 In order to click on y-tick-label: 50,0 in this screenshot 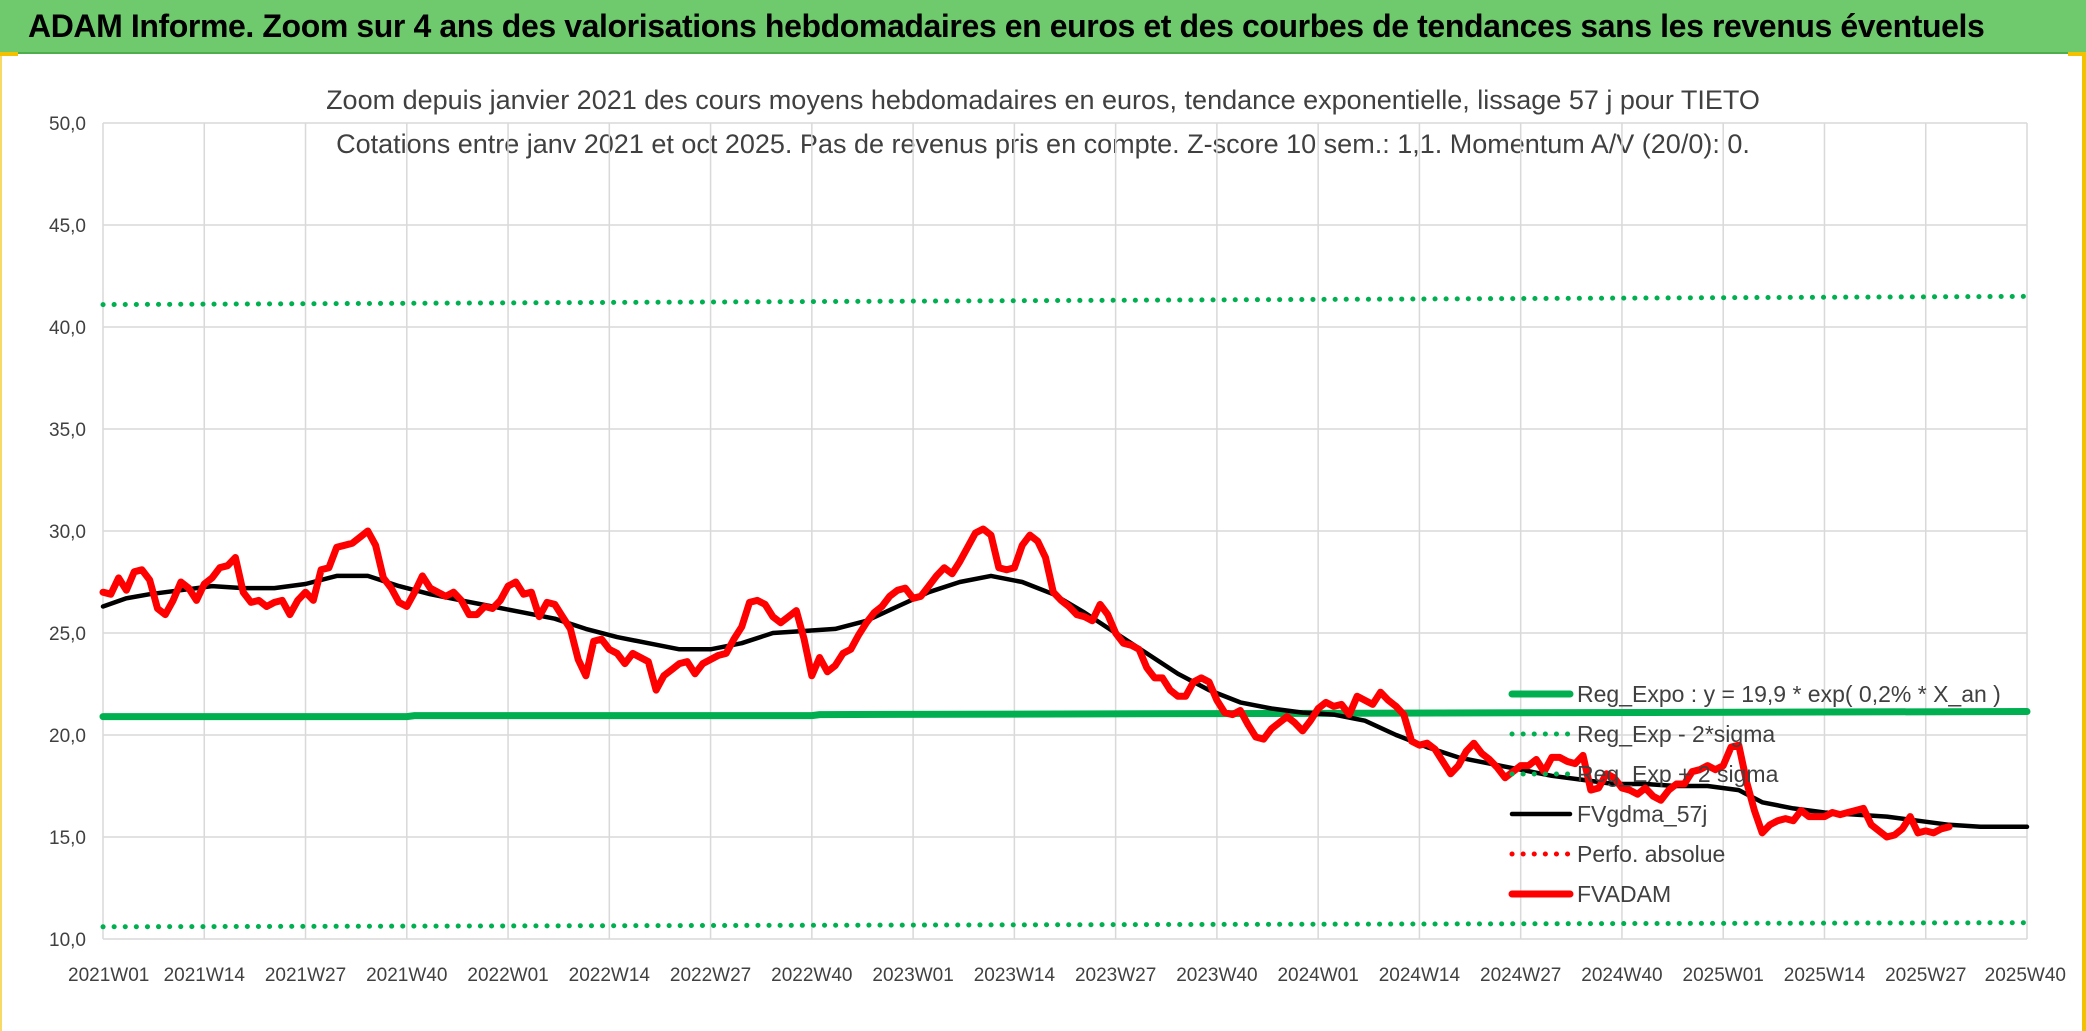, I will do `click(67, 124)`.